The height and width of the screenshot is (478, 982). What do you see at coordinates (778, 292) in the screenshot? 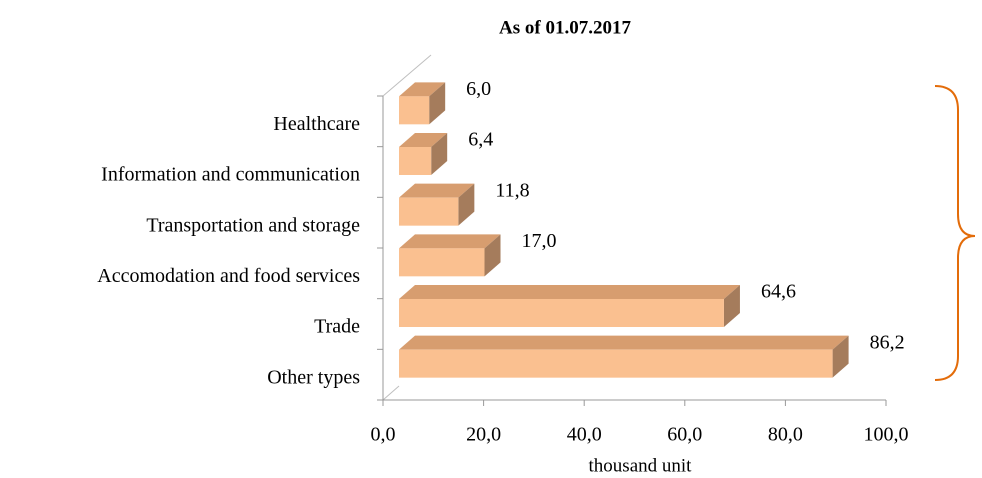
I see `data-label: 64,6` at bounding box center [778, 292].